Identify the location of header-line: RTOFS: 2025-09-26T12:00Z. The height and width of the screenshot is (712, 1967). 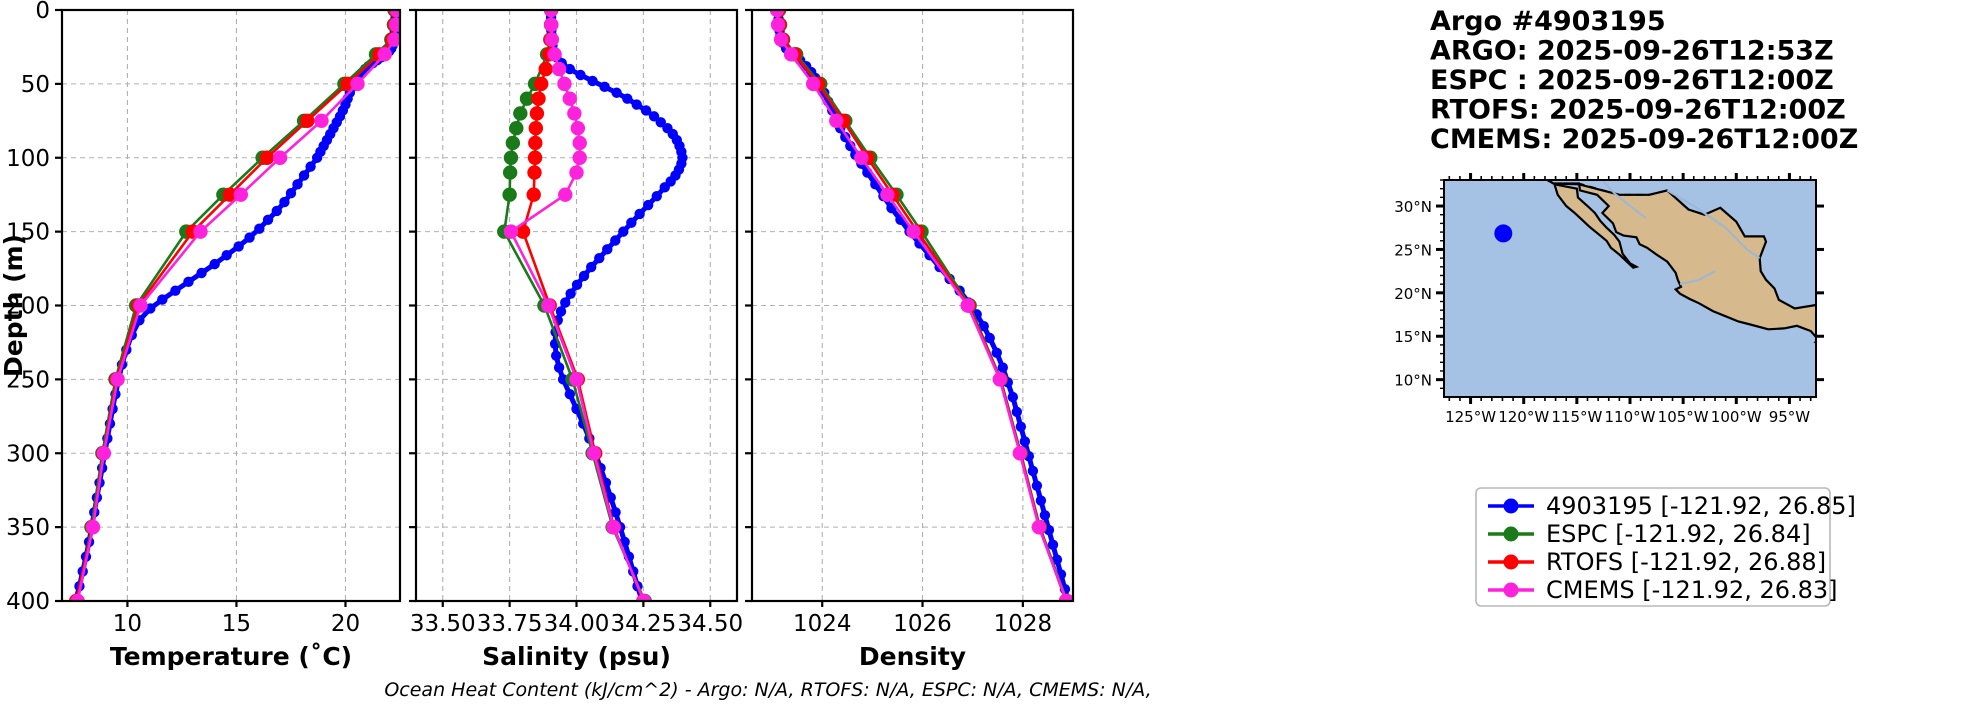
(1638, 110).